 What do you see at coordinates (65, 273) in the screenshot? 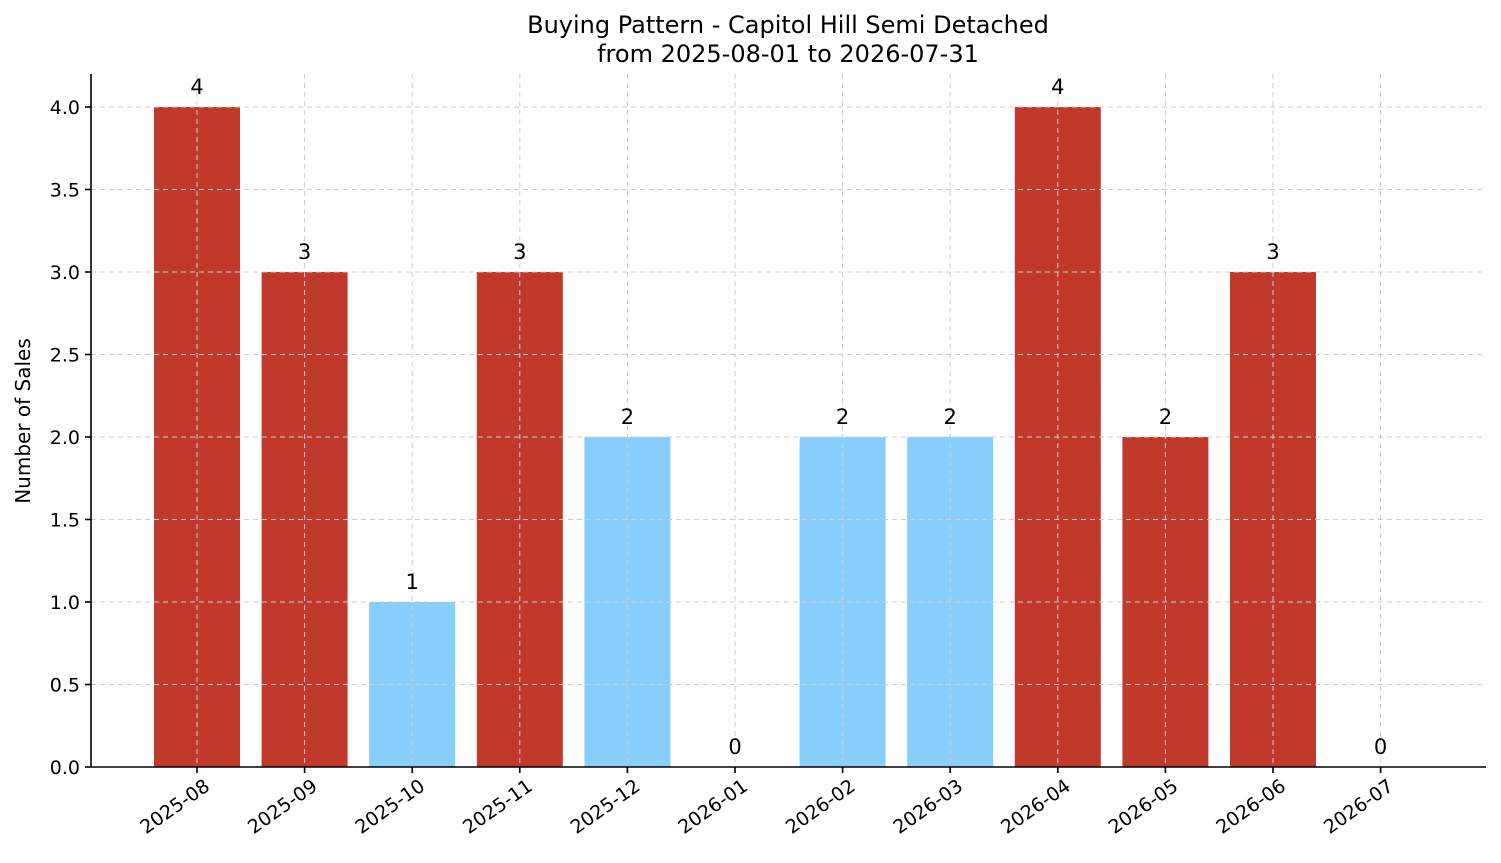
I see `y-tick-label: 3.0` at bounding box center [65, 273].